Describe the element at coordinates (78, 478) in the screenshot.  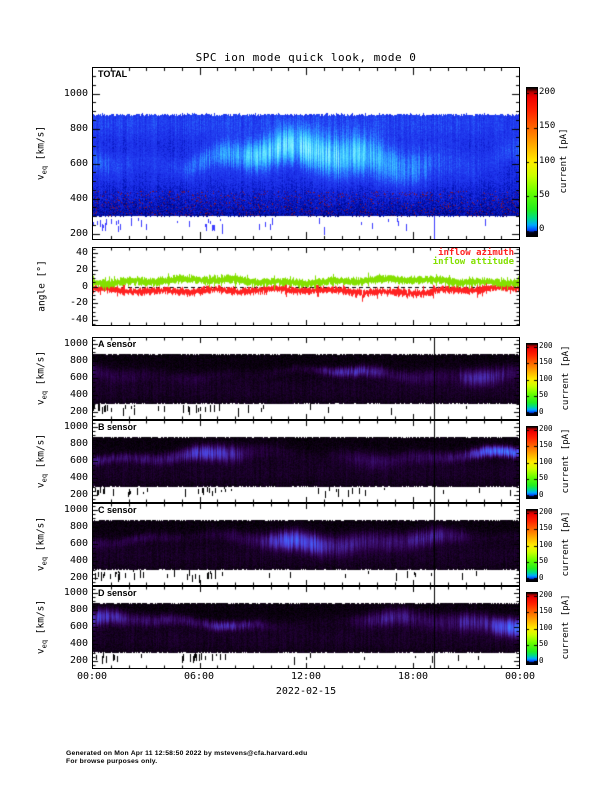
I see `y-tick-label-sensor-b: 400` at that location.